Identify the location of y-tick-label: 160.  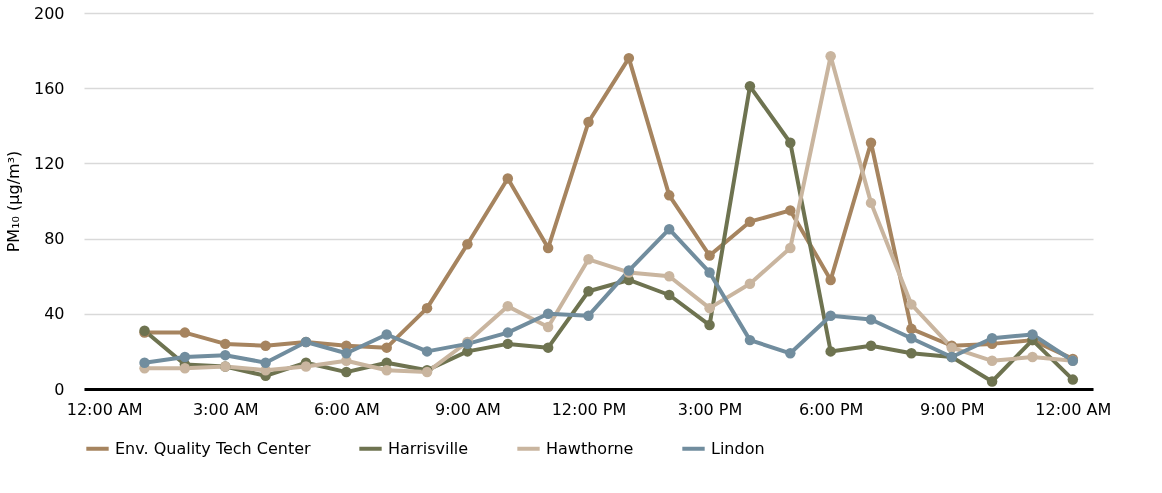
(49, 88).